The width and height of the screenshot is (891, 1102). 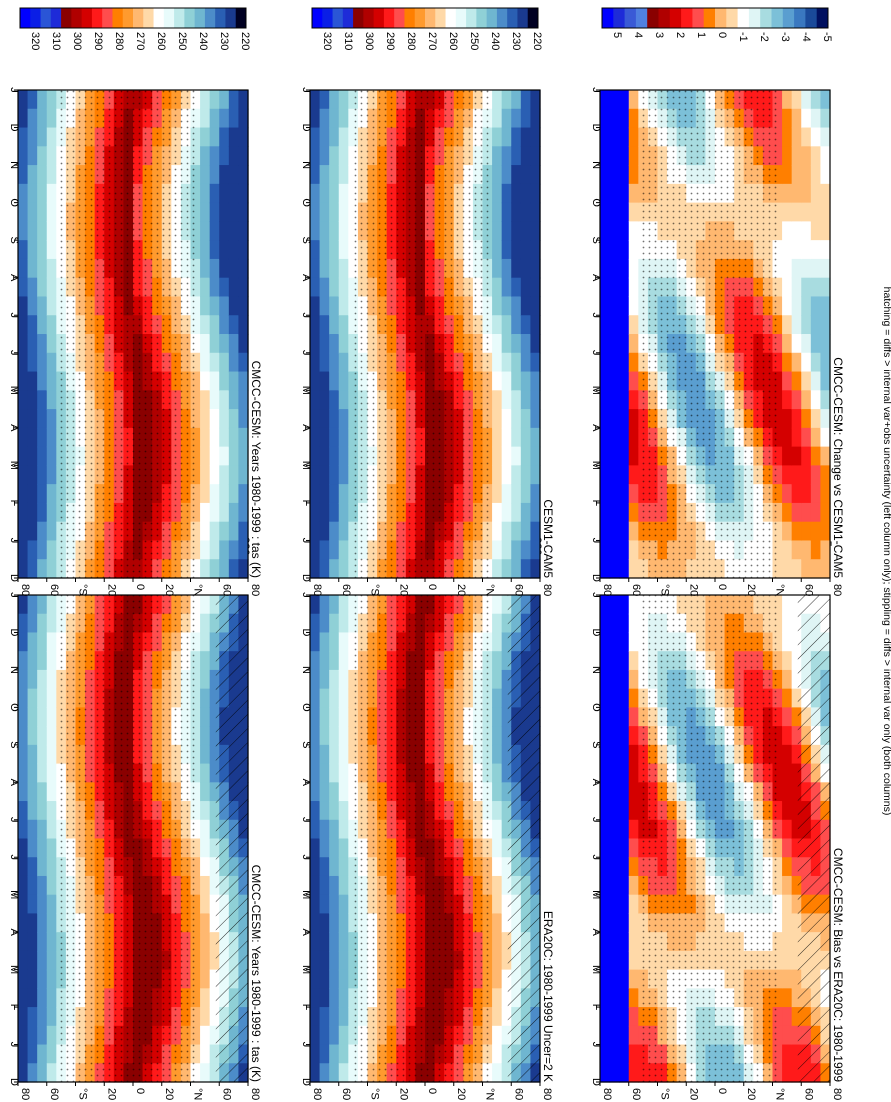 I want to click on month-tick-label: J, so click(x=306, y=820).